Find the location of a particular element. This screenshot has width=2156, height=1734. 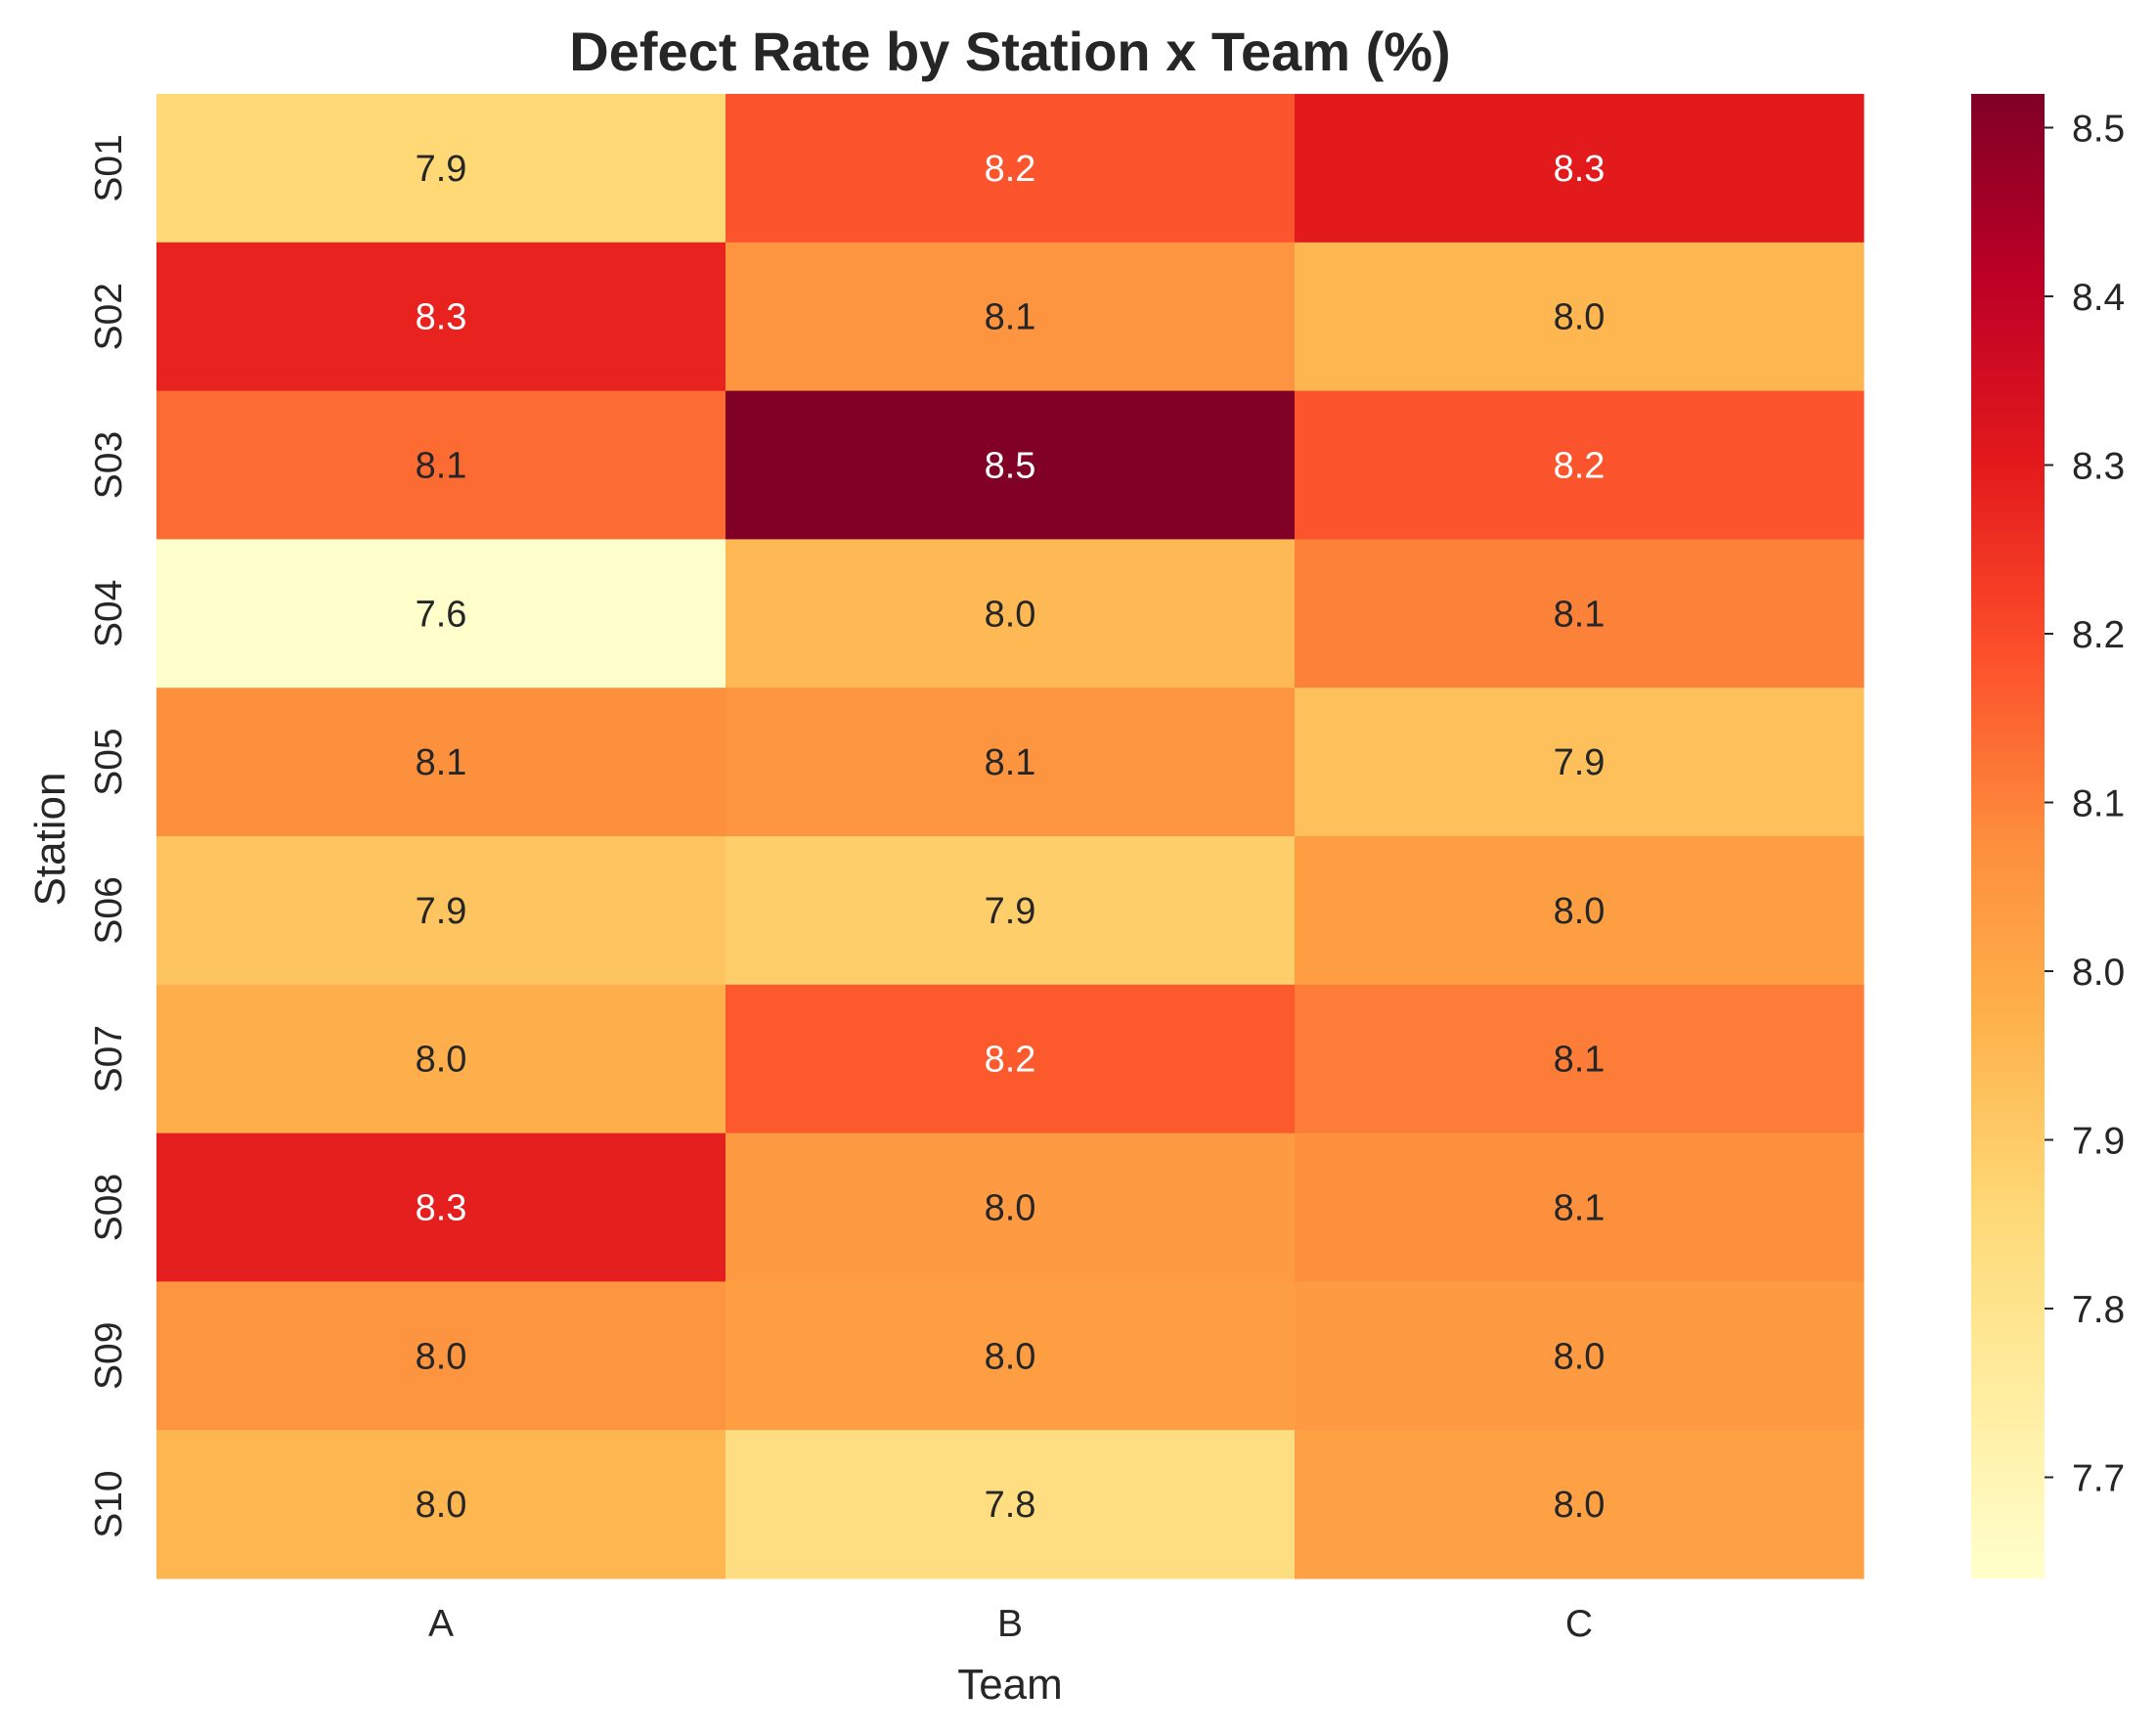

heatmap-cell-s07-a is located at coordinates (441, 1059).